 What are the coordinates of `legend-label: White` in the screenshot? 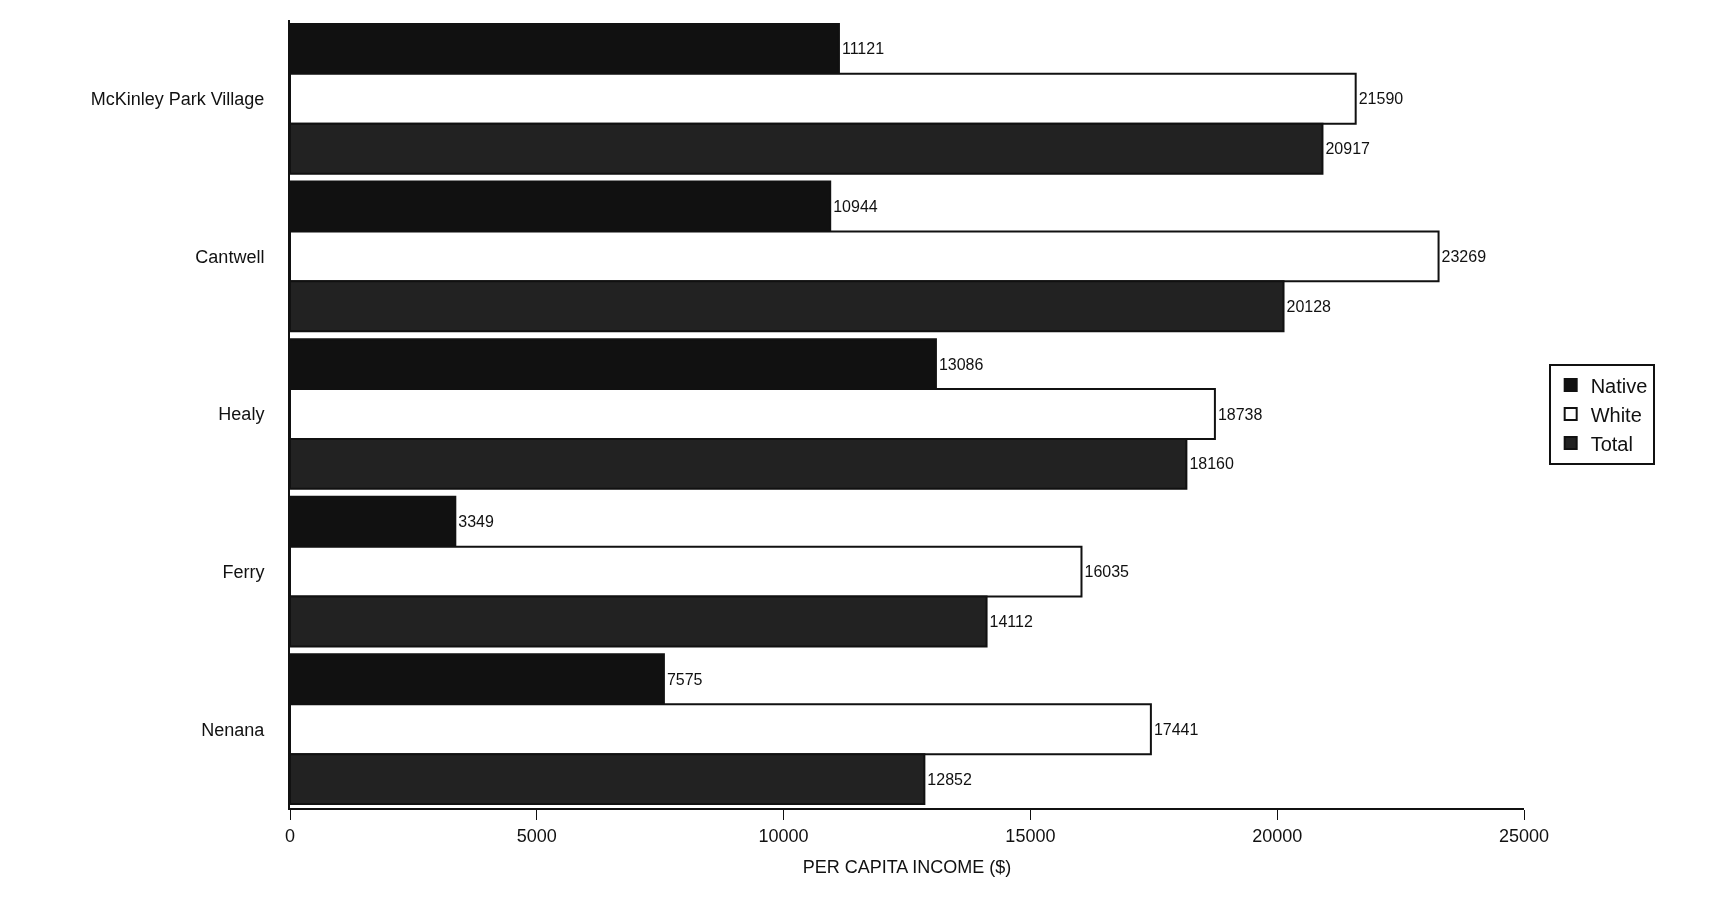 It's located at (1616, 414).